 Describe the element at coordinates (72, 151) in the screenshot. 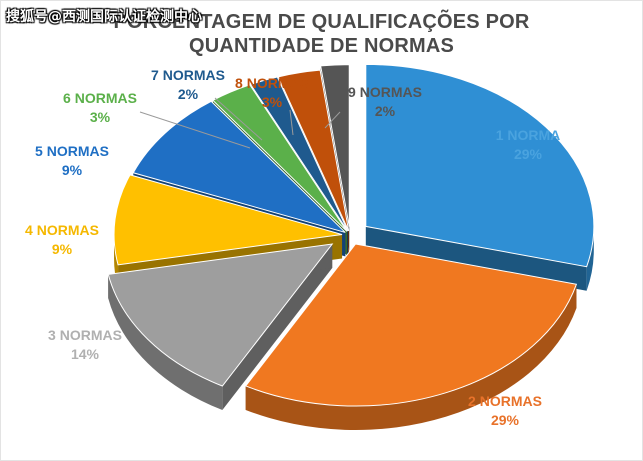

I see `slice-label-5: 5 NORMAS` at that location.